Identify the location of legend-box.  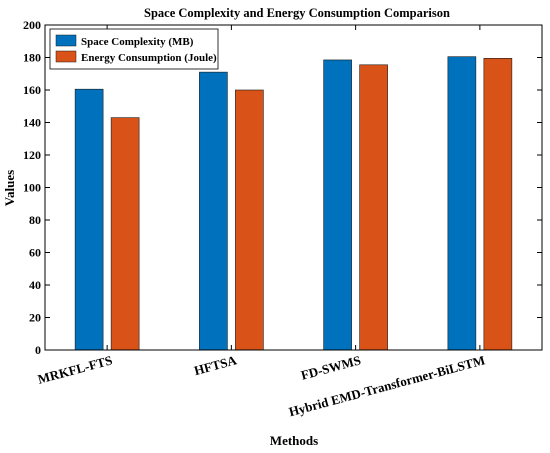
(134, 49).